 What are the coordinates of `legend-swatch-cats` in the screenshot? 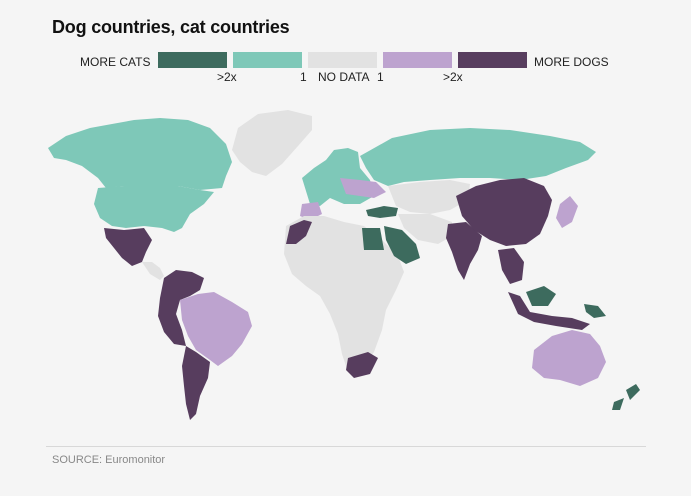 It's located at (267, 60).